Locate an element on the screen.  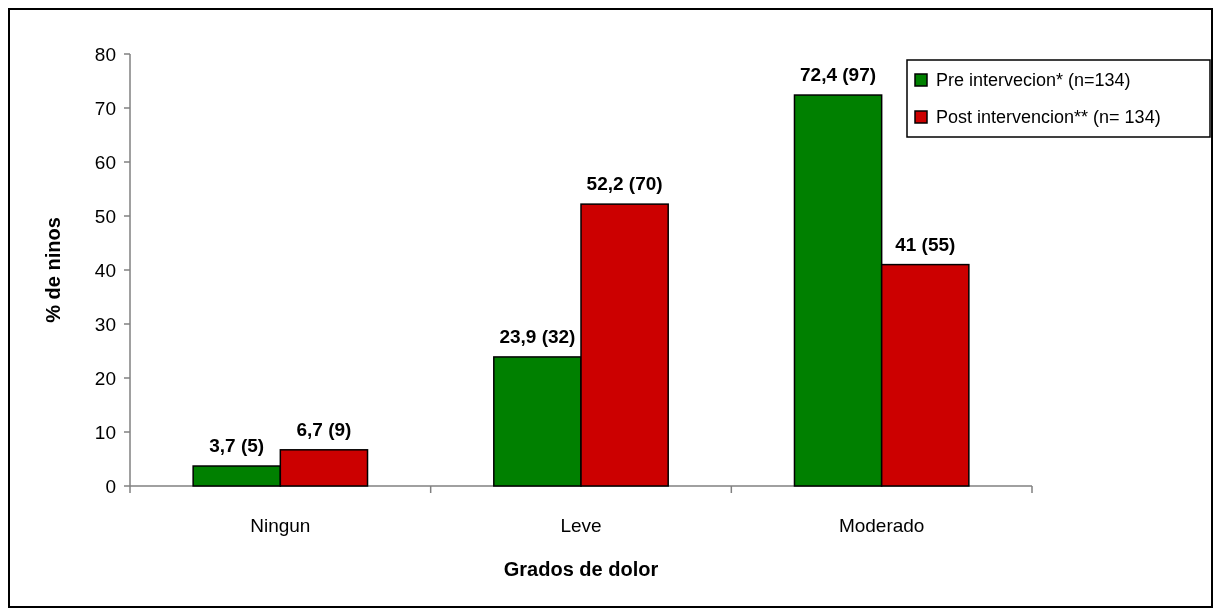
x-tick-label: Leve is located at coordinates (581, 525).